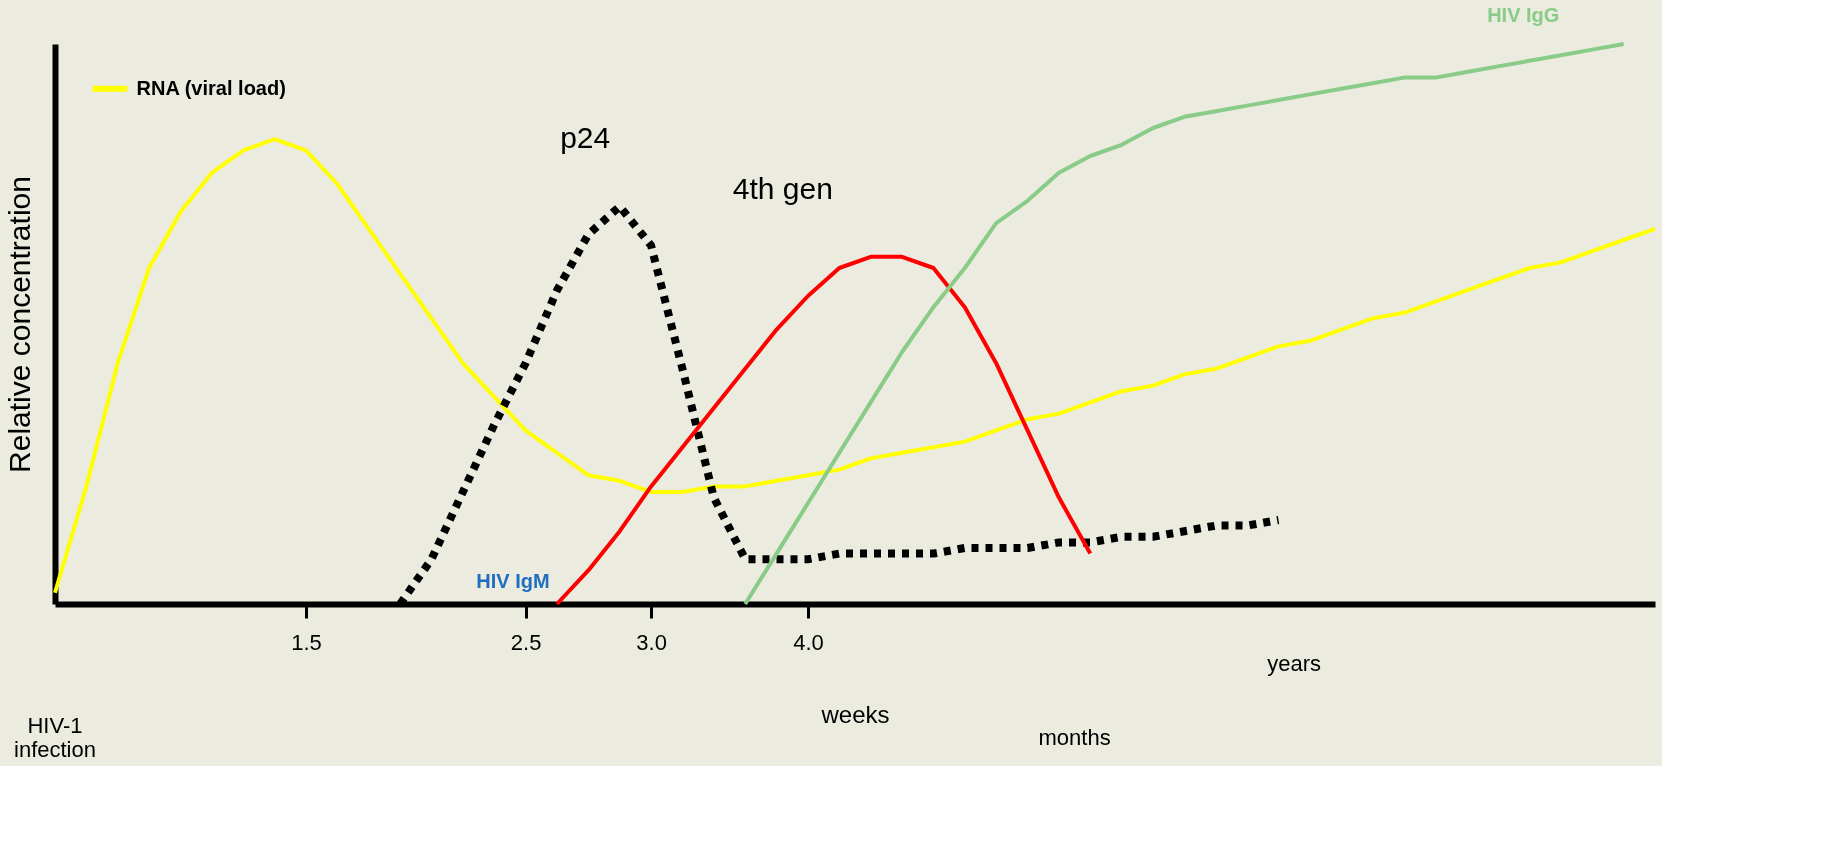 The image size is (1826, 849). I want to click on x-tick-label: 4.0, so click(808, 642).